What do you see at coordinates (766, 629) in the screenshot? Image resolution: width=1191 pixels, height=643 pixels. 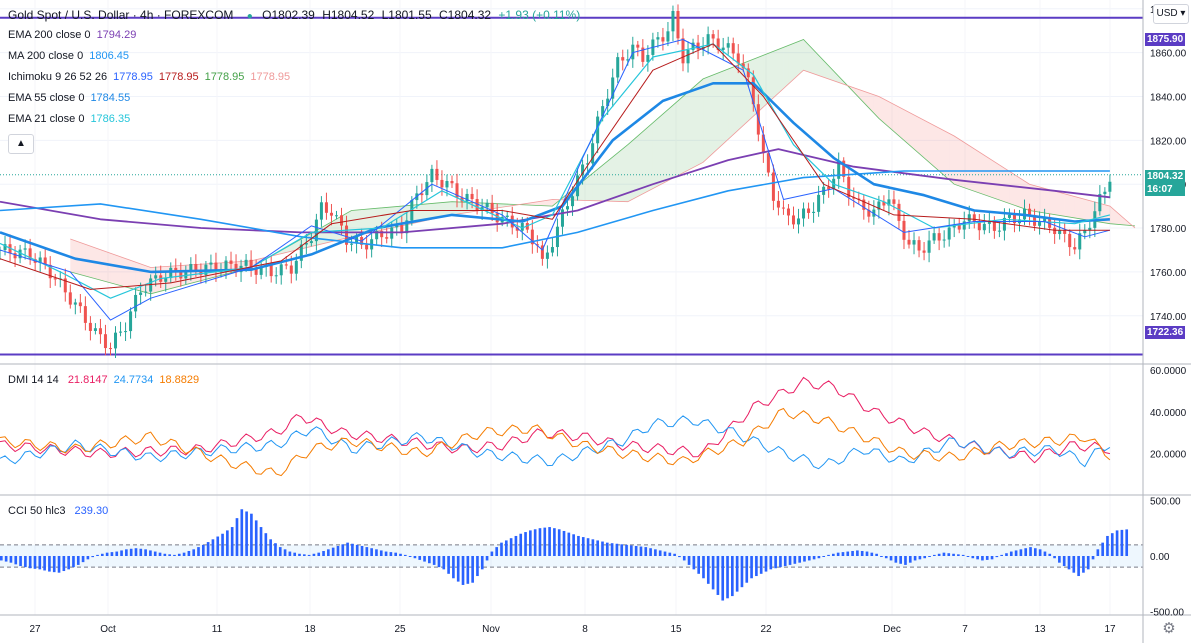 I see `time-tick-label: 22` at bounding box center [766, 629].